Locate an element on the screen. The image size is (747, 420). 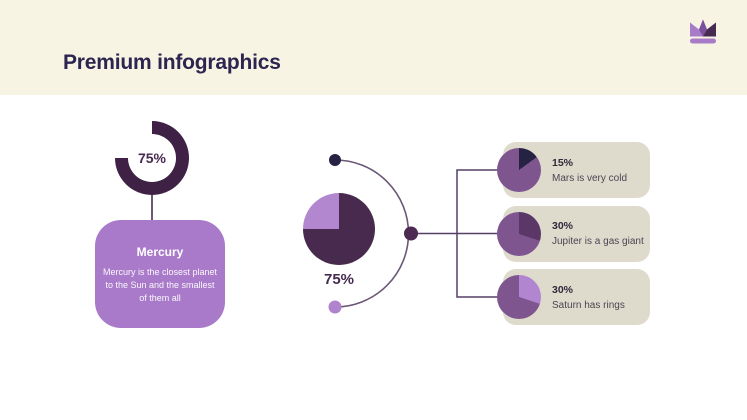
donut-hole: 75% is located at coordinates (152, 158).